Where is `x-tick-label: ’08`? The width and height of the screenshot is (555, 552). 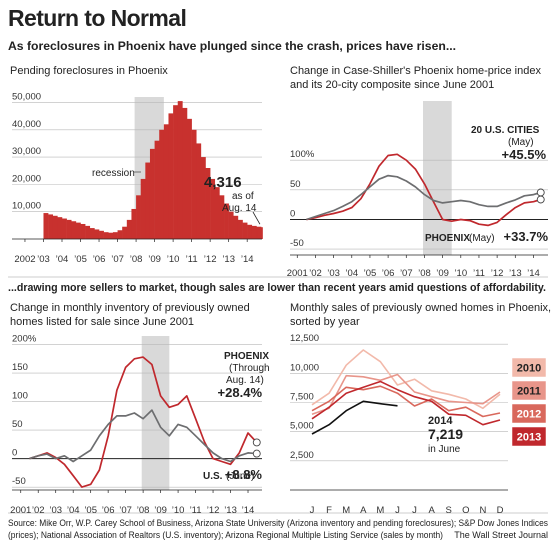 x-tick-label: ’08 is located at coordinates (424, 273).